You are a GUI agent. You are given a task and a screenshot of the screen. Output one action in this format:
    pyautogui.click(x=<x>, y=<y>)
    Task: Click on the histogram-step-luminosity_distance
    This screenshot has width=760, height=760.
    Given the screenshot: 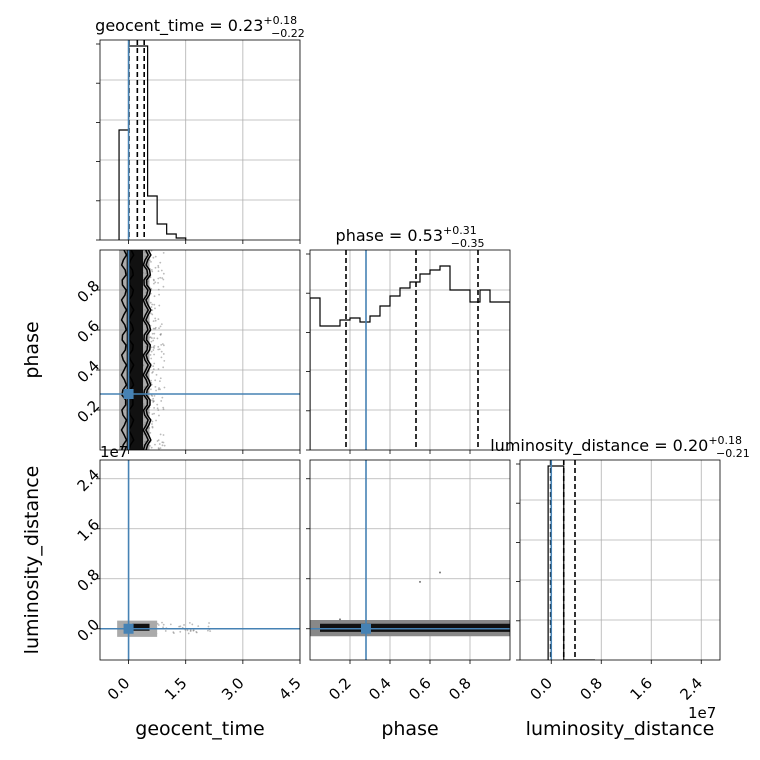 What is the action you would take?
    pyautogui.click(x=571, y=562)
    